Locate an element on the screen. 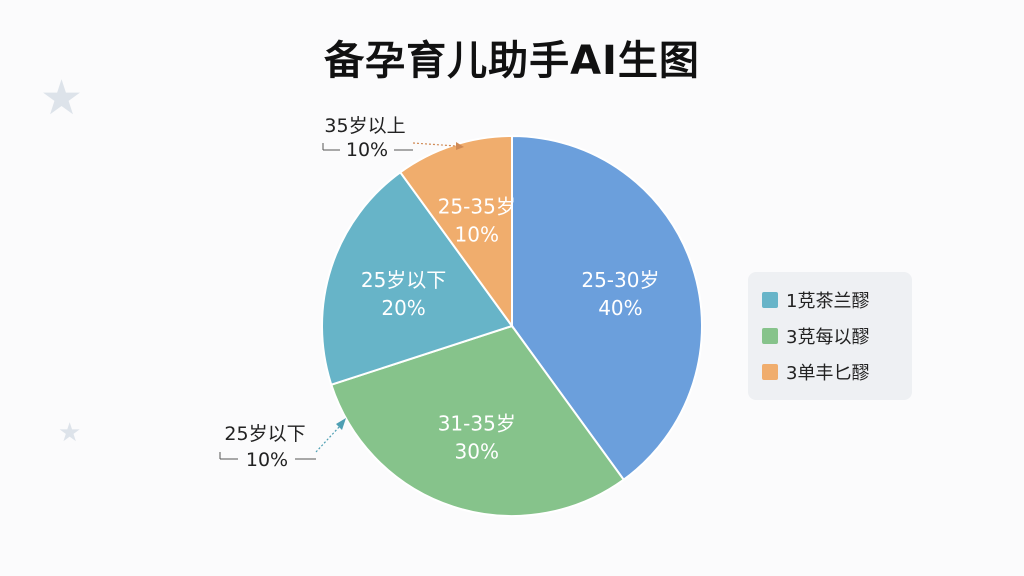  legend: 1莌茶兰醪 3莌每以醪 3单丰匕醪 is located at coordinates (830, 336).